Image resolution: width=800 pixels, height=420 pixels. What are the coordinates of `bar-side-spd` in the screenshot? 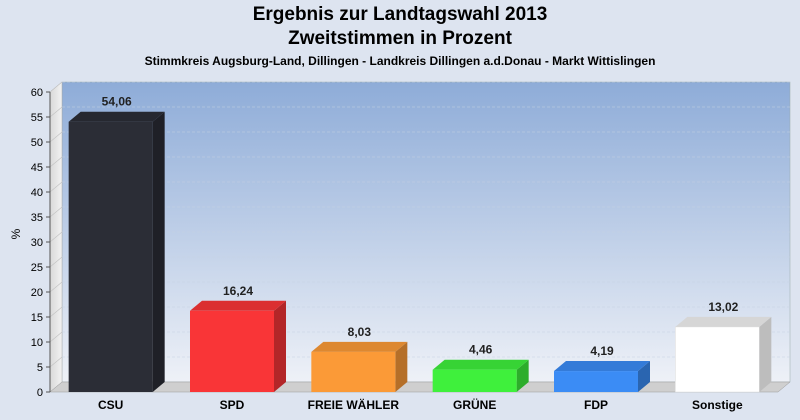 It's located at (280, 346).